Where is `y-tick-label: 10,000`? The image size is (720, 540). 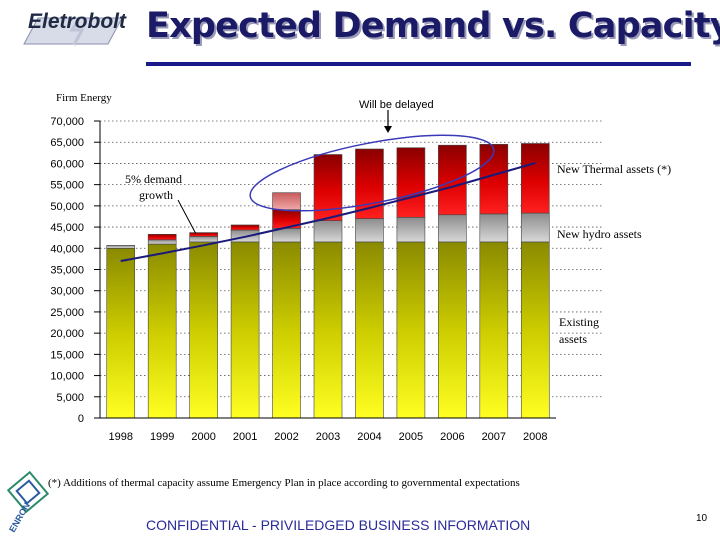
y-tick-label: 10,000 is located at coordinates (67, 377).